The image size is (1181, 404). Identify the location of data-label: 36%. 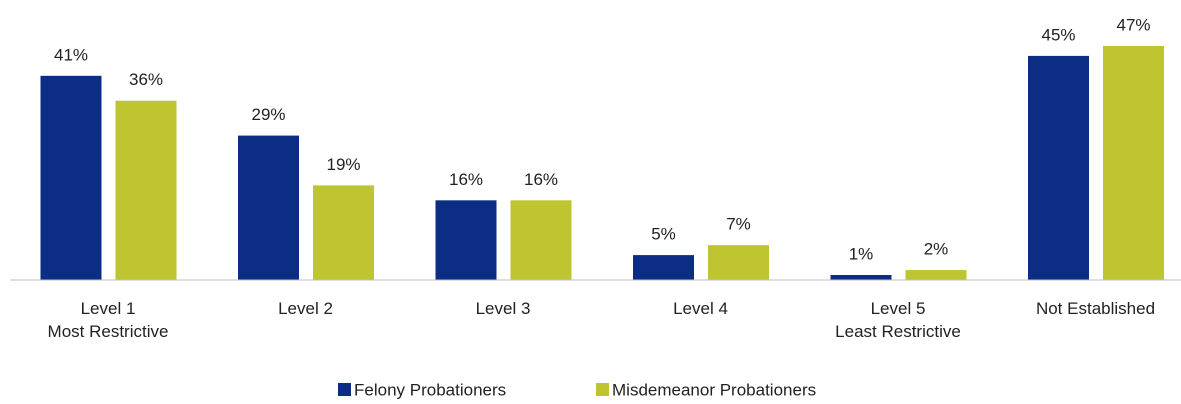
(146, 79).